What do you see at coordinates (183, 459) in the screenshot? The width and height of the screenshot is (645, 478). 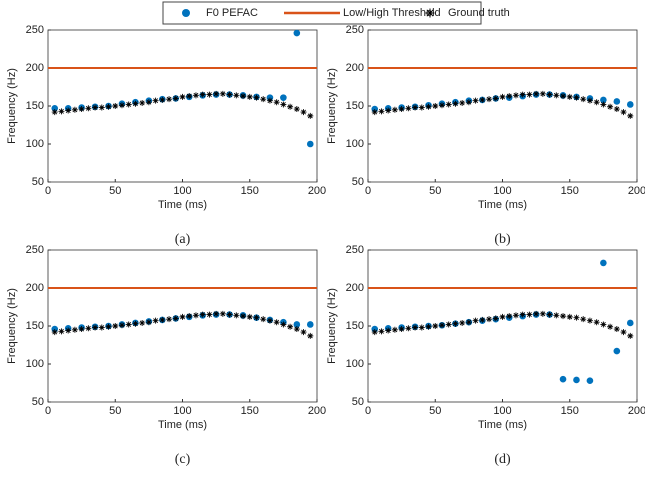 I see `caption: (c)` at bounding box center [183, 459].